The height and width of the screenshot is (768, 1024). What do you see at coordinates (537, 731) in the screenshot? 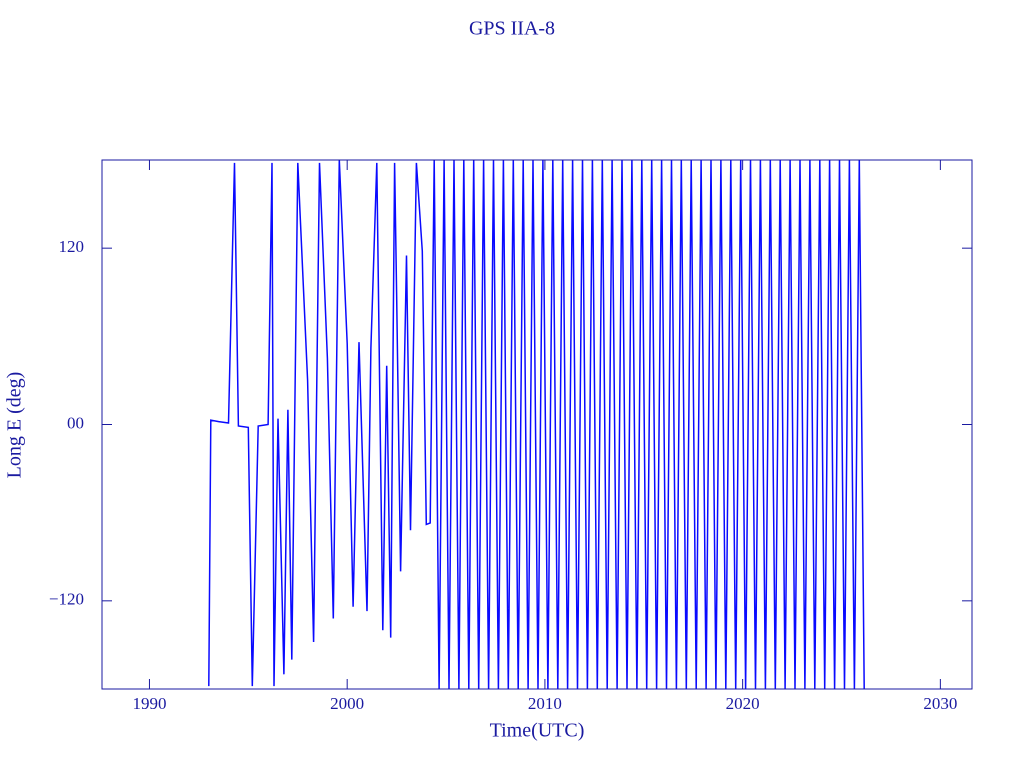
I see `x-axis-label: Time(UTC)` at bounding box center [537, 731].